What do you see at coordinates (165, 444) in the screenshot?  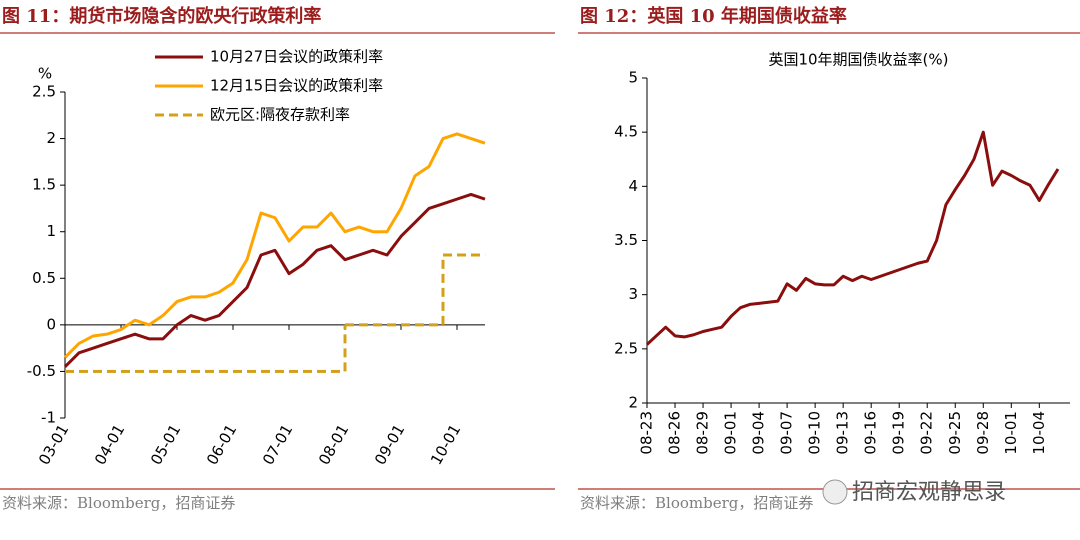 I see `x-tick-label: 05-01` at bounding box center [165, 444].